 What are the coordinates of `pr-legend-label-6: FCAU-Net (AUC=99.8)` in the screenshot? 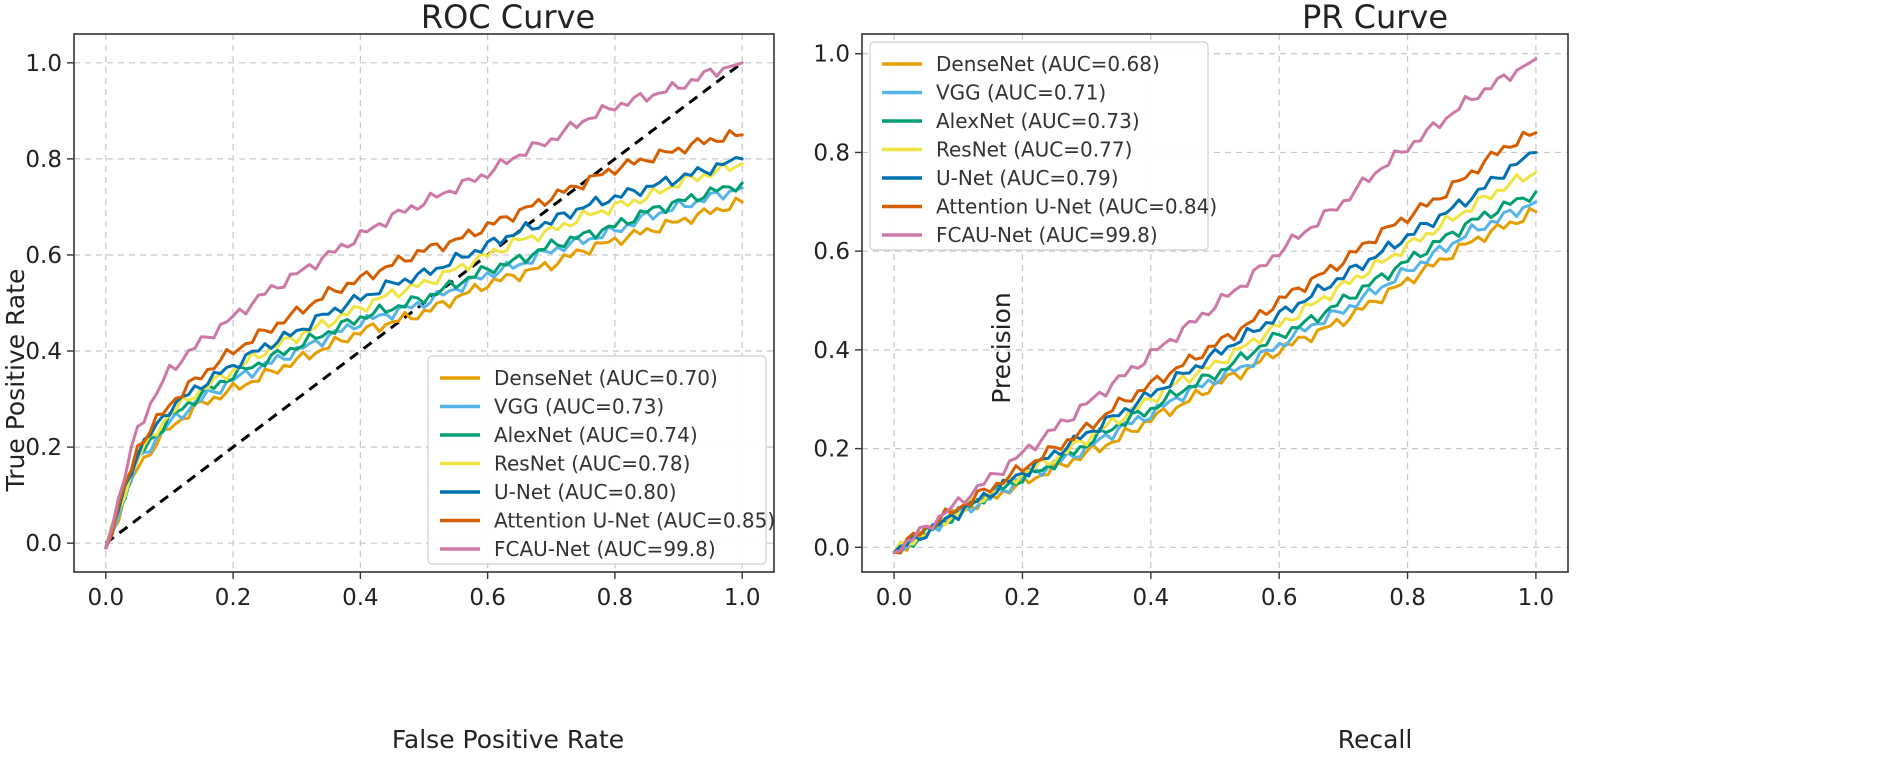 It's located at (1047, 235).